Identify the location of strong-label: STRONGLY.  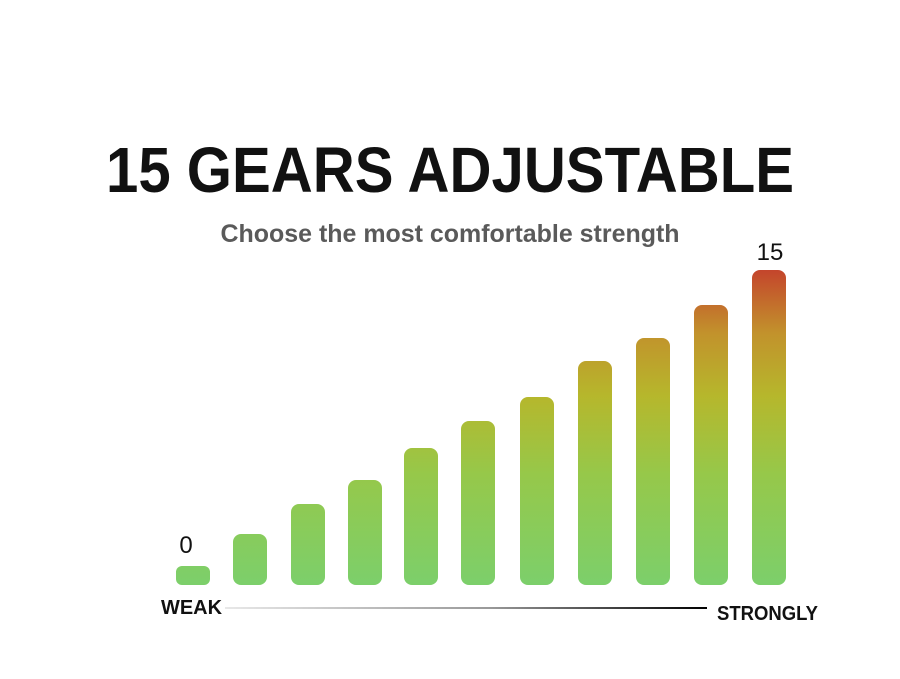
(768, 614).